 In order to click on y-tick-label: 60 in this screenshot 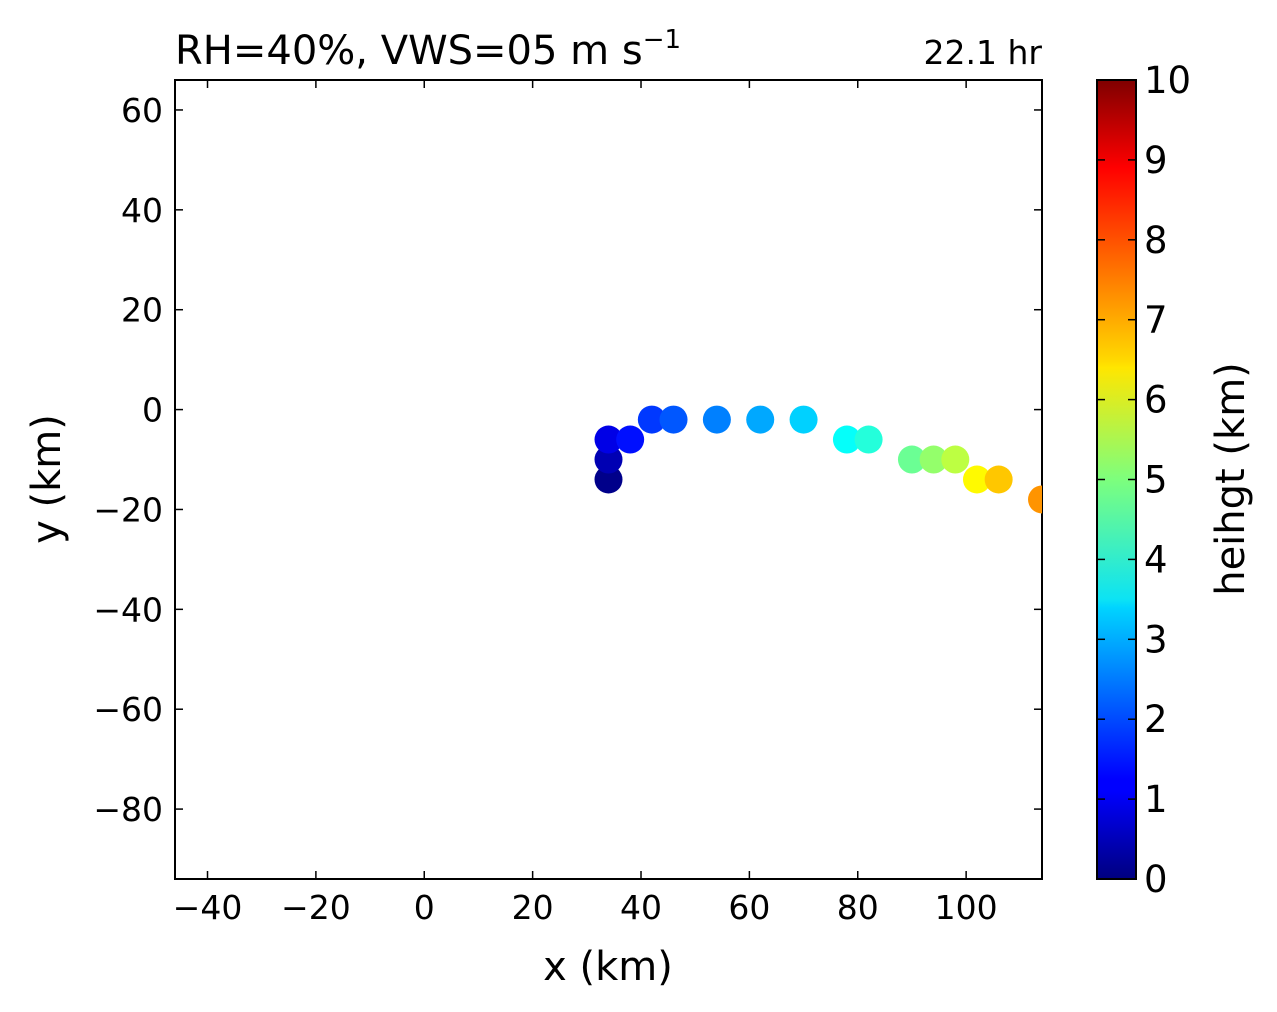, I will do `click(142, 110)`.